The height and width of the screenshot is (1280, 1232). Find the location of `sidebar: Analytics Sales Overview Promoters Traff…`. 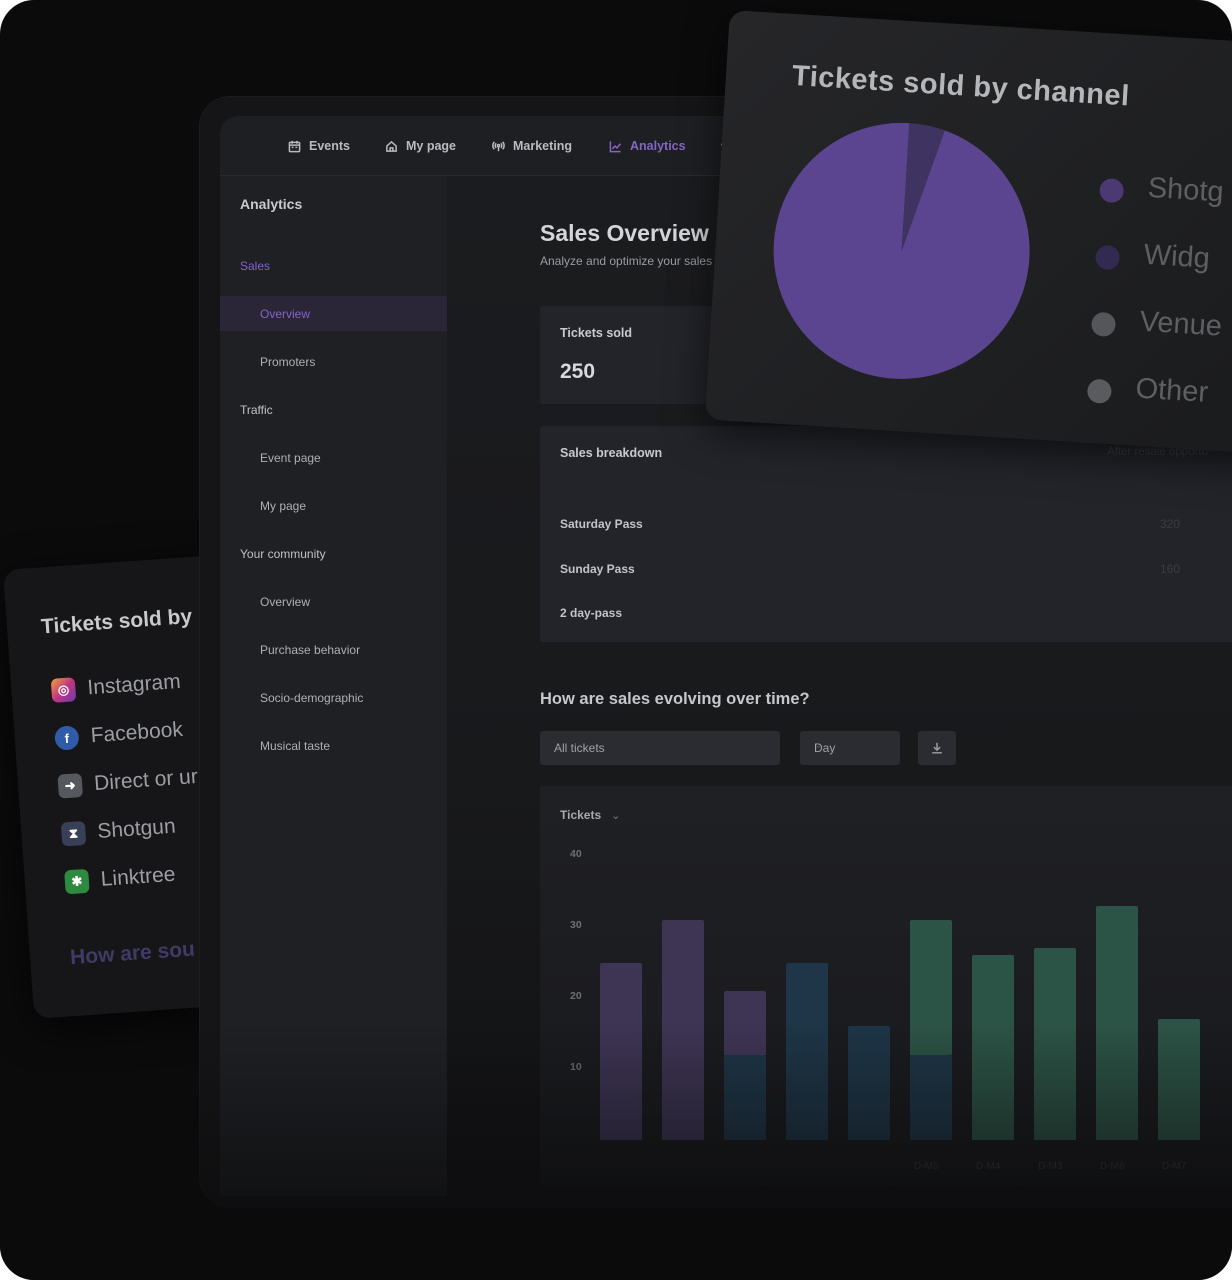

sidebar: Analytics Sales Overview Promoters Traff… is located at coordinates (334, 686).